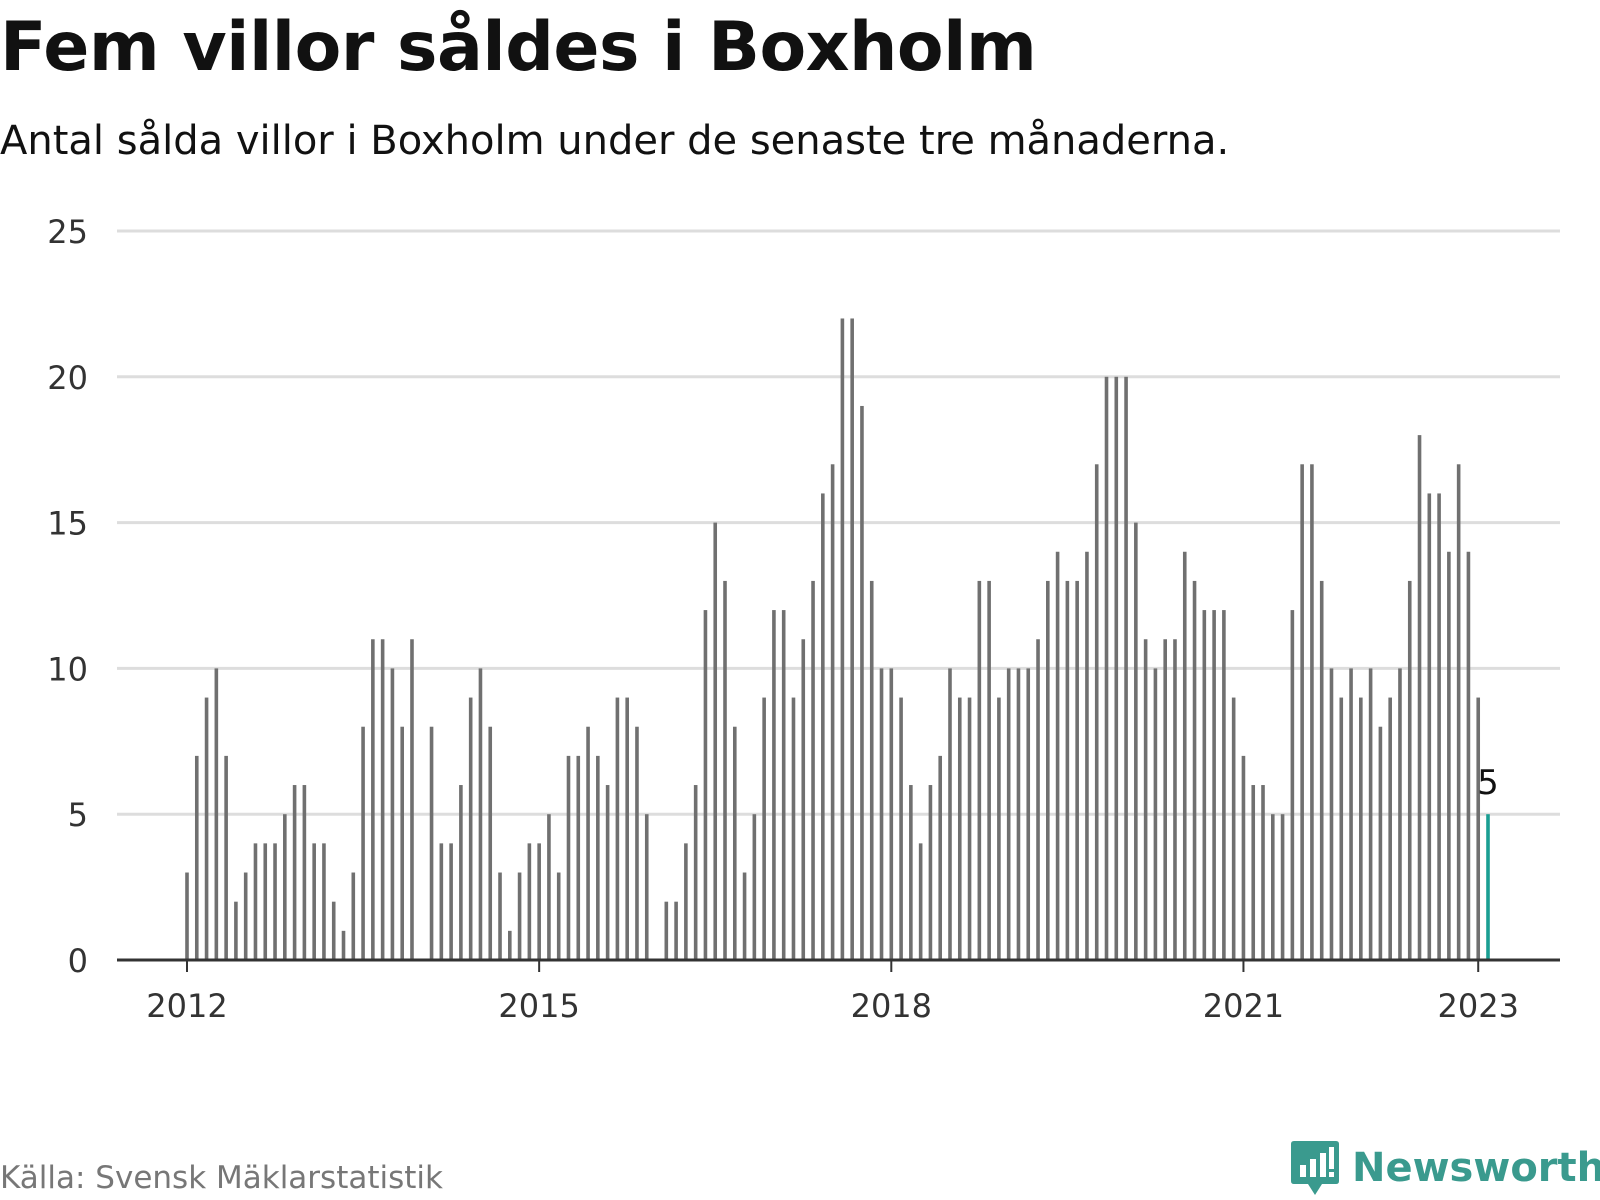 Image resolution: width=1600 pixels, height=1200 pixels. I want to click on highlight-value-label: 5, so click(1488, 783).